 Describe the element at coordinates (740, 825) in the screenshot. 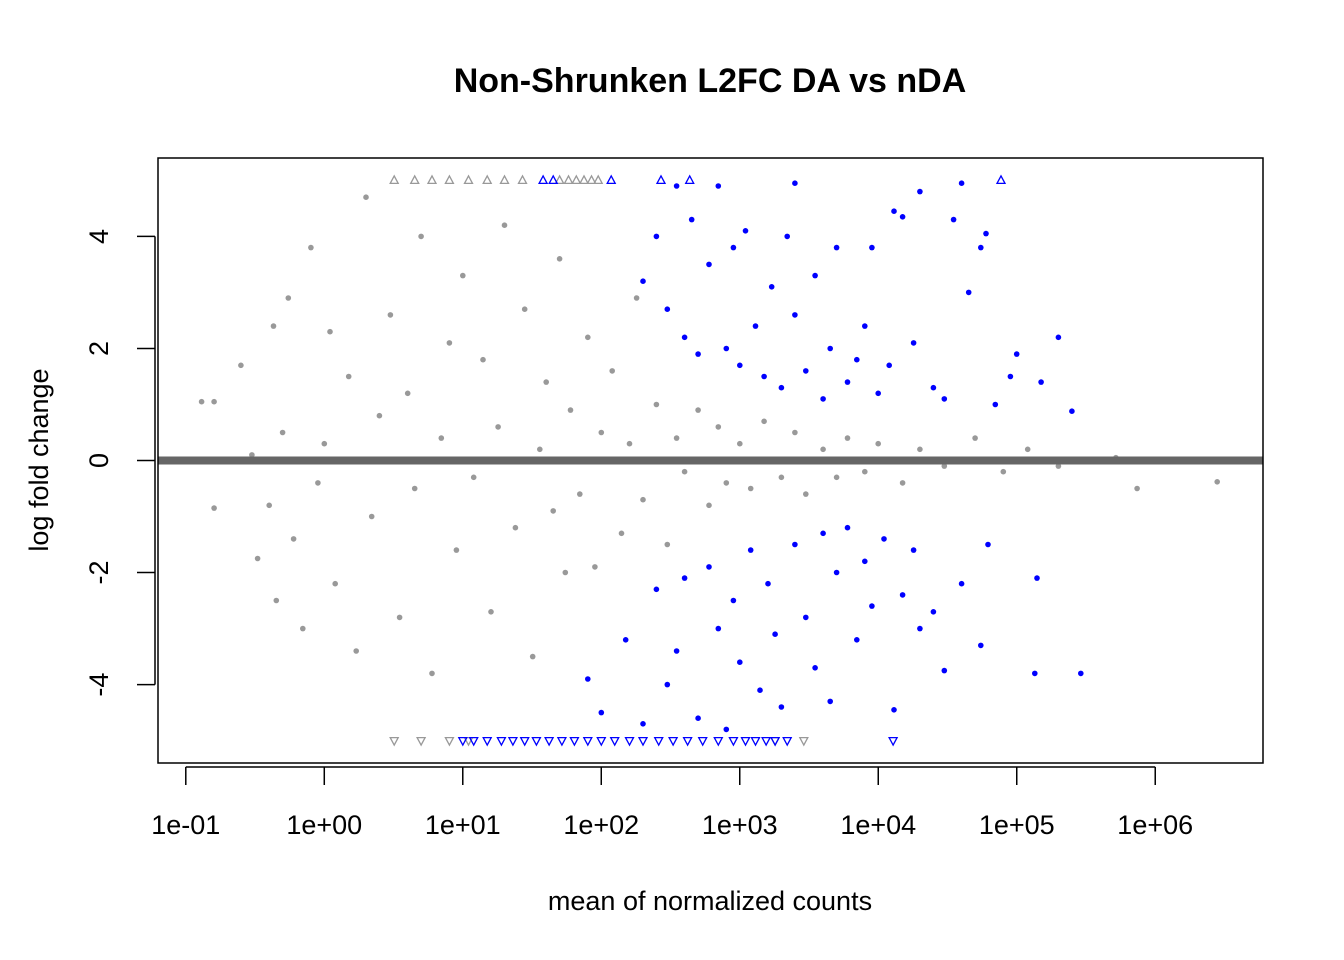

I see `x-tick-label: 1e+03` at that location.